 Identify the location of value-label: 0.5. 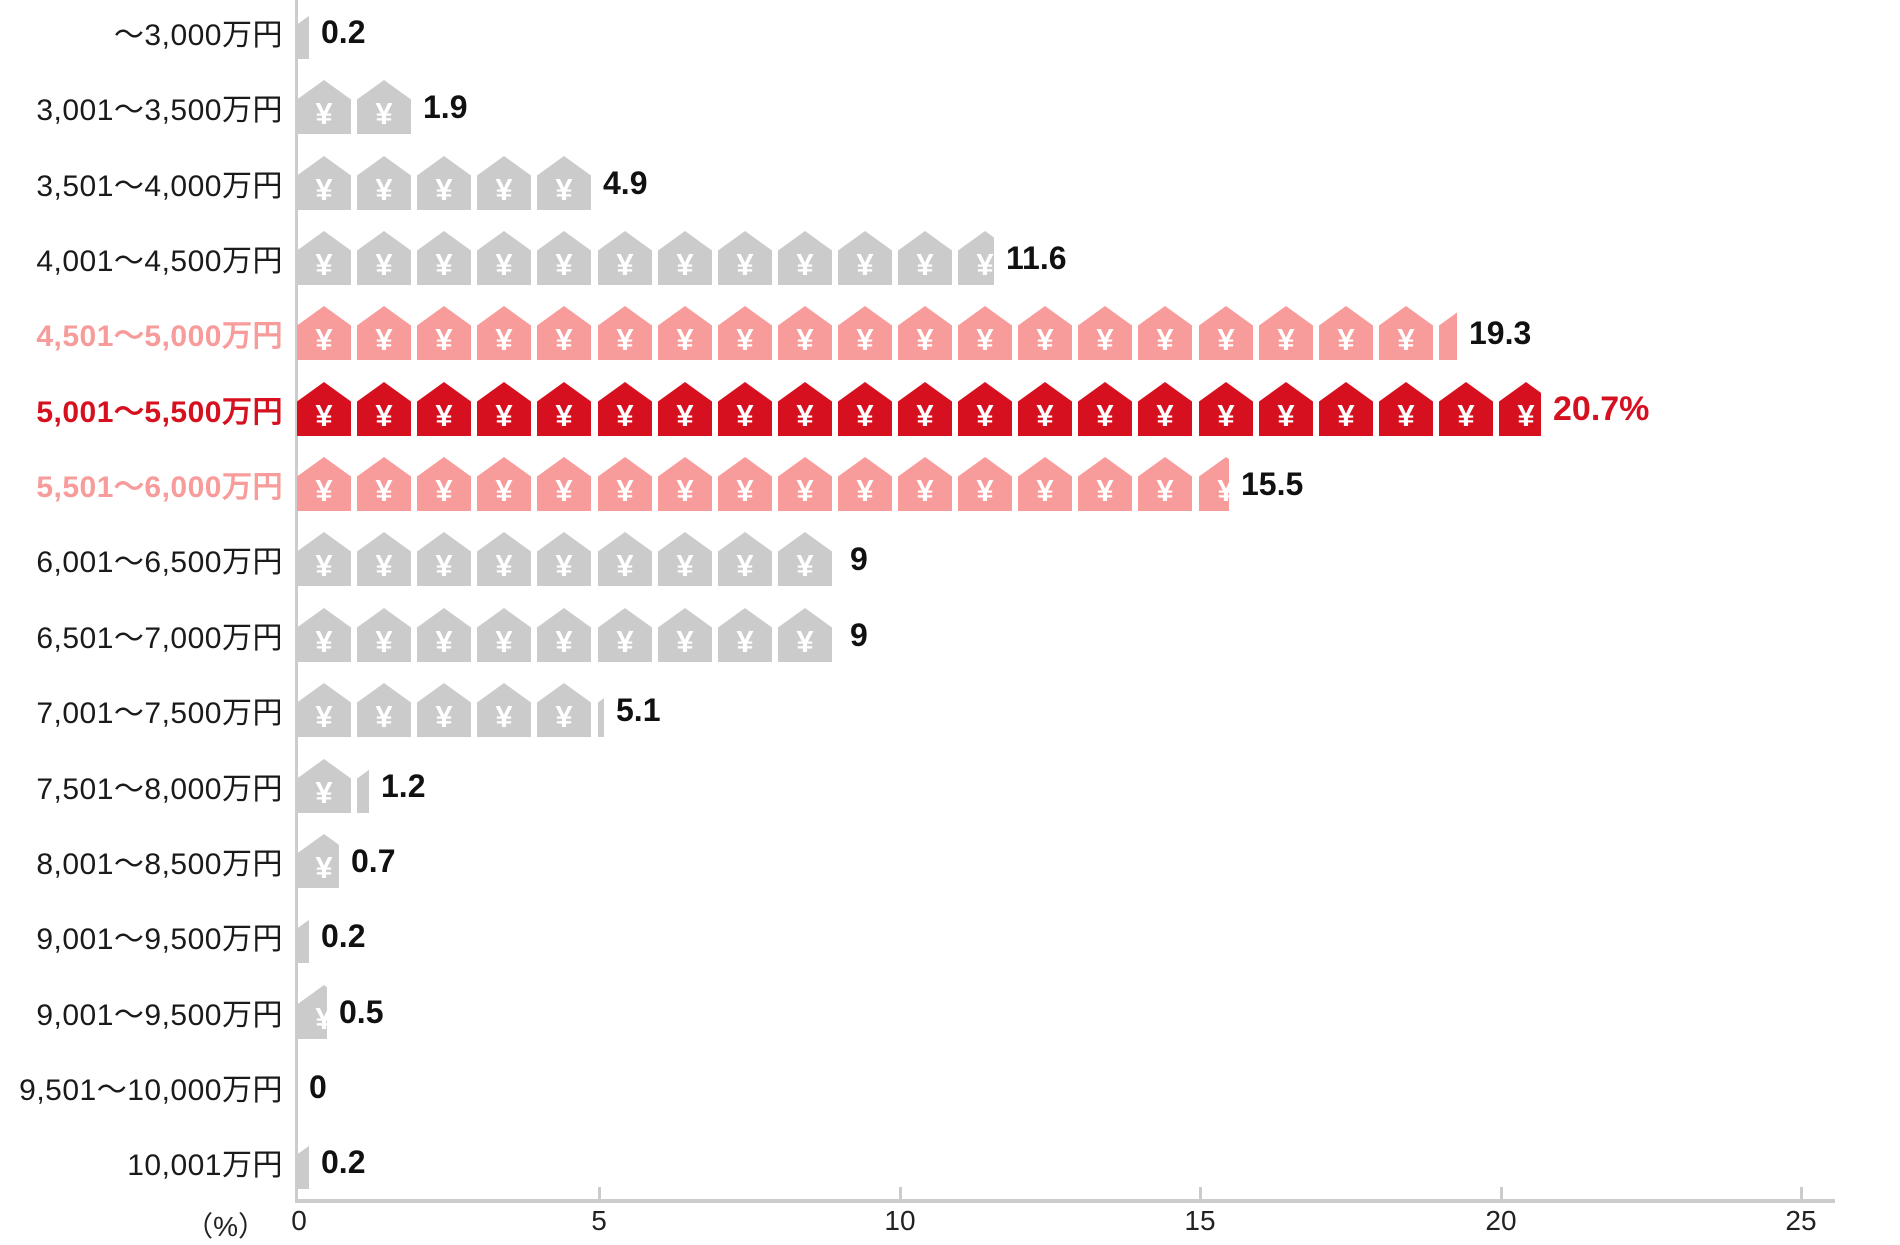
(361, 1011).